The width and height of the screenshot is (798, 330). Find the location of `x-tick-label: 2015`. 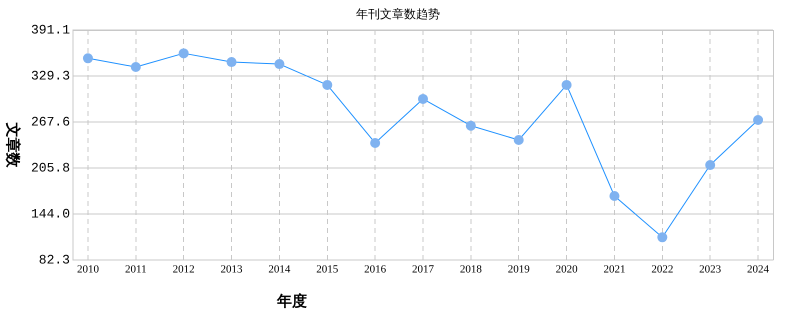

x-tick-label: 2015 is located at coordinates (327, 269).